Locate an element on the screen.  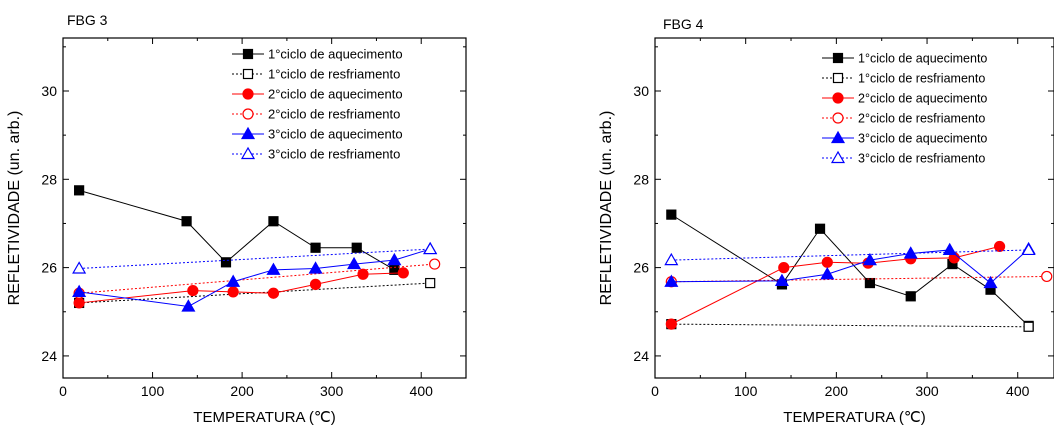
y-tick-label: 30 is located at coordinates (49, 91).